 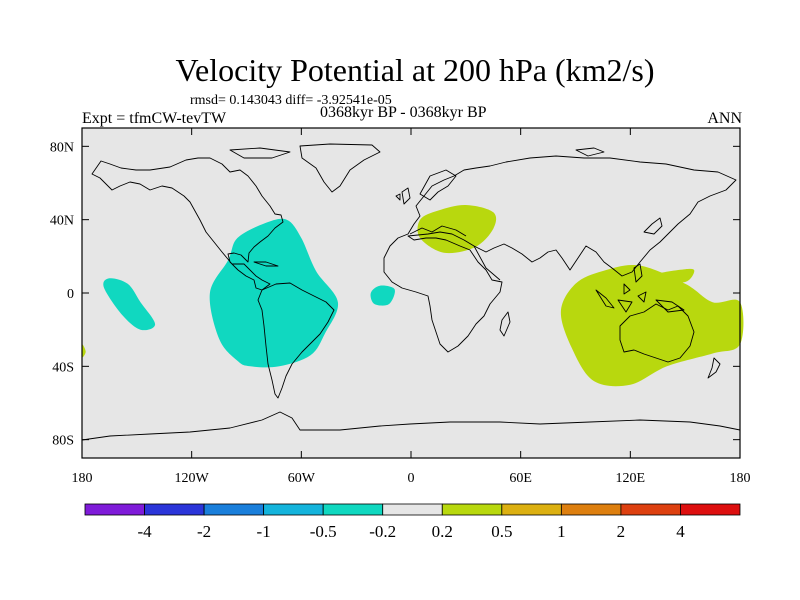 What do you see at coordinates (640, 298) in the screenshot?
I see `coastline-indonesia` at bounding box center [640, 298].